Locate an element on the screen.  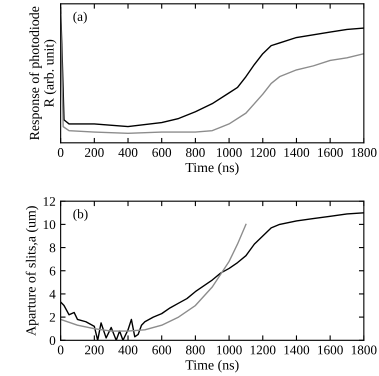
y-axis-title: Response of photodiode R (arb. unit) is located at coordinates (42, 73).